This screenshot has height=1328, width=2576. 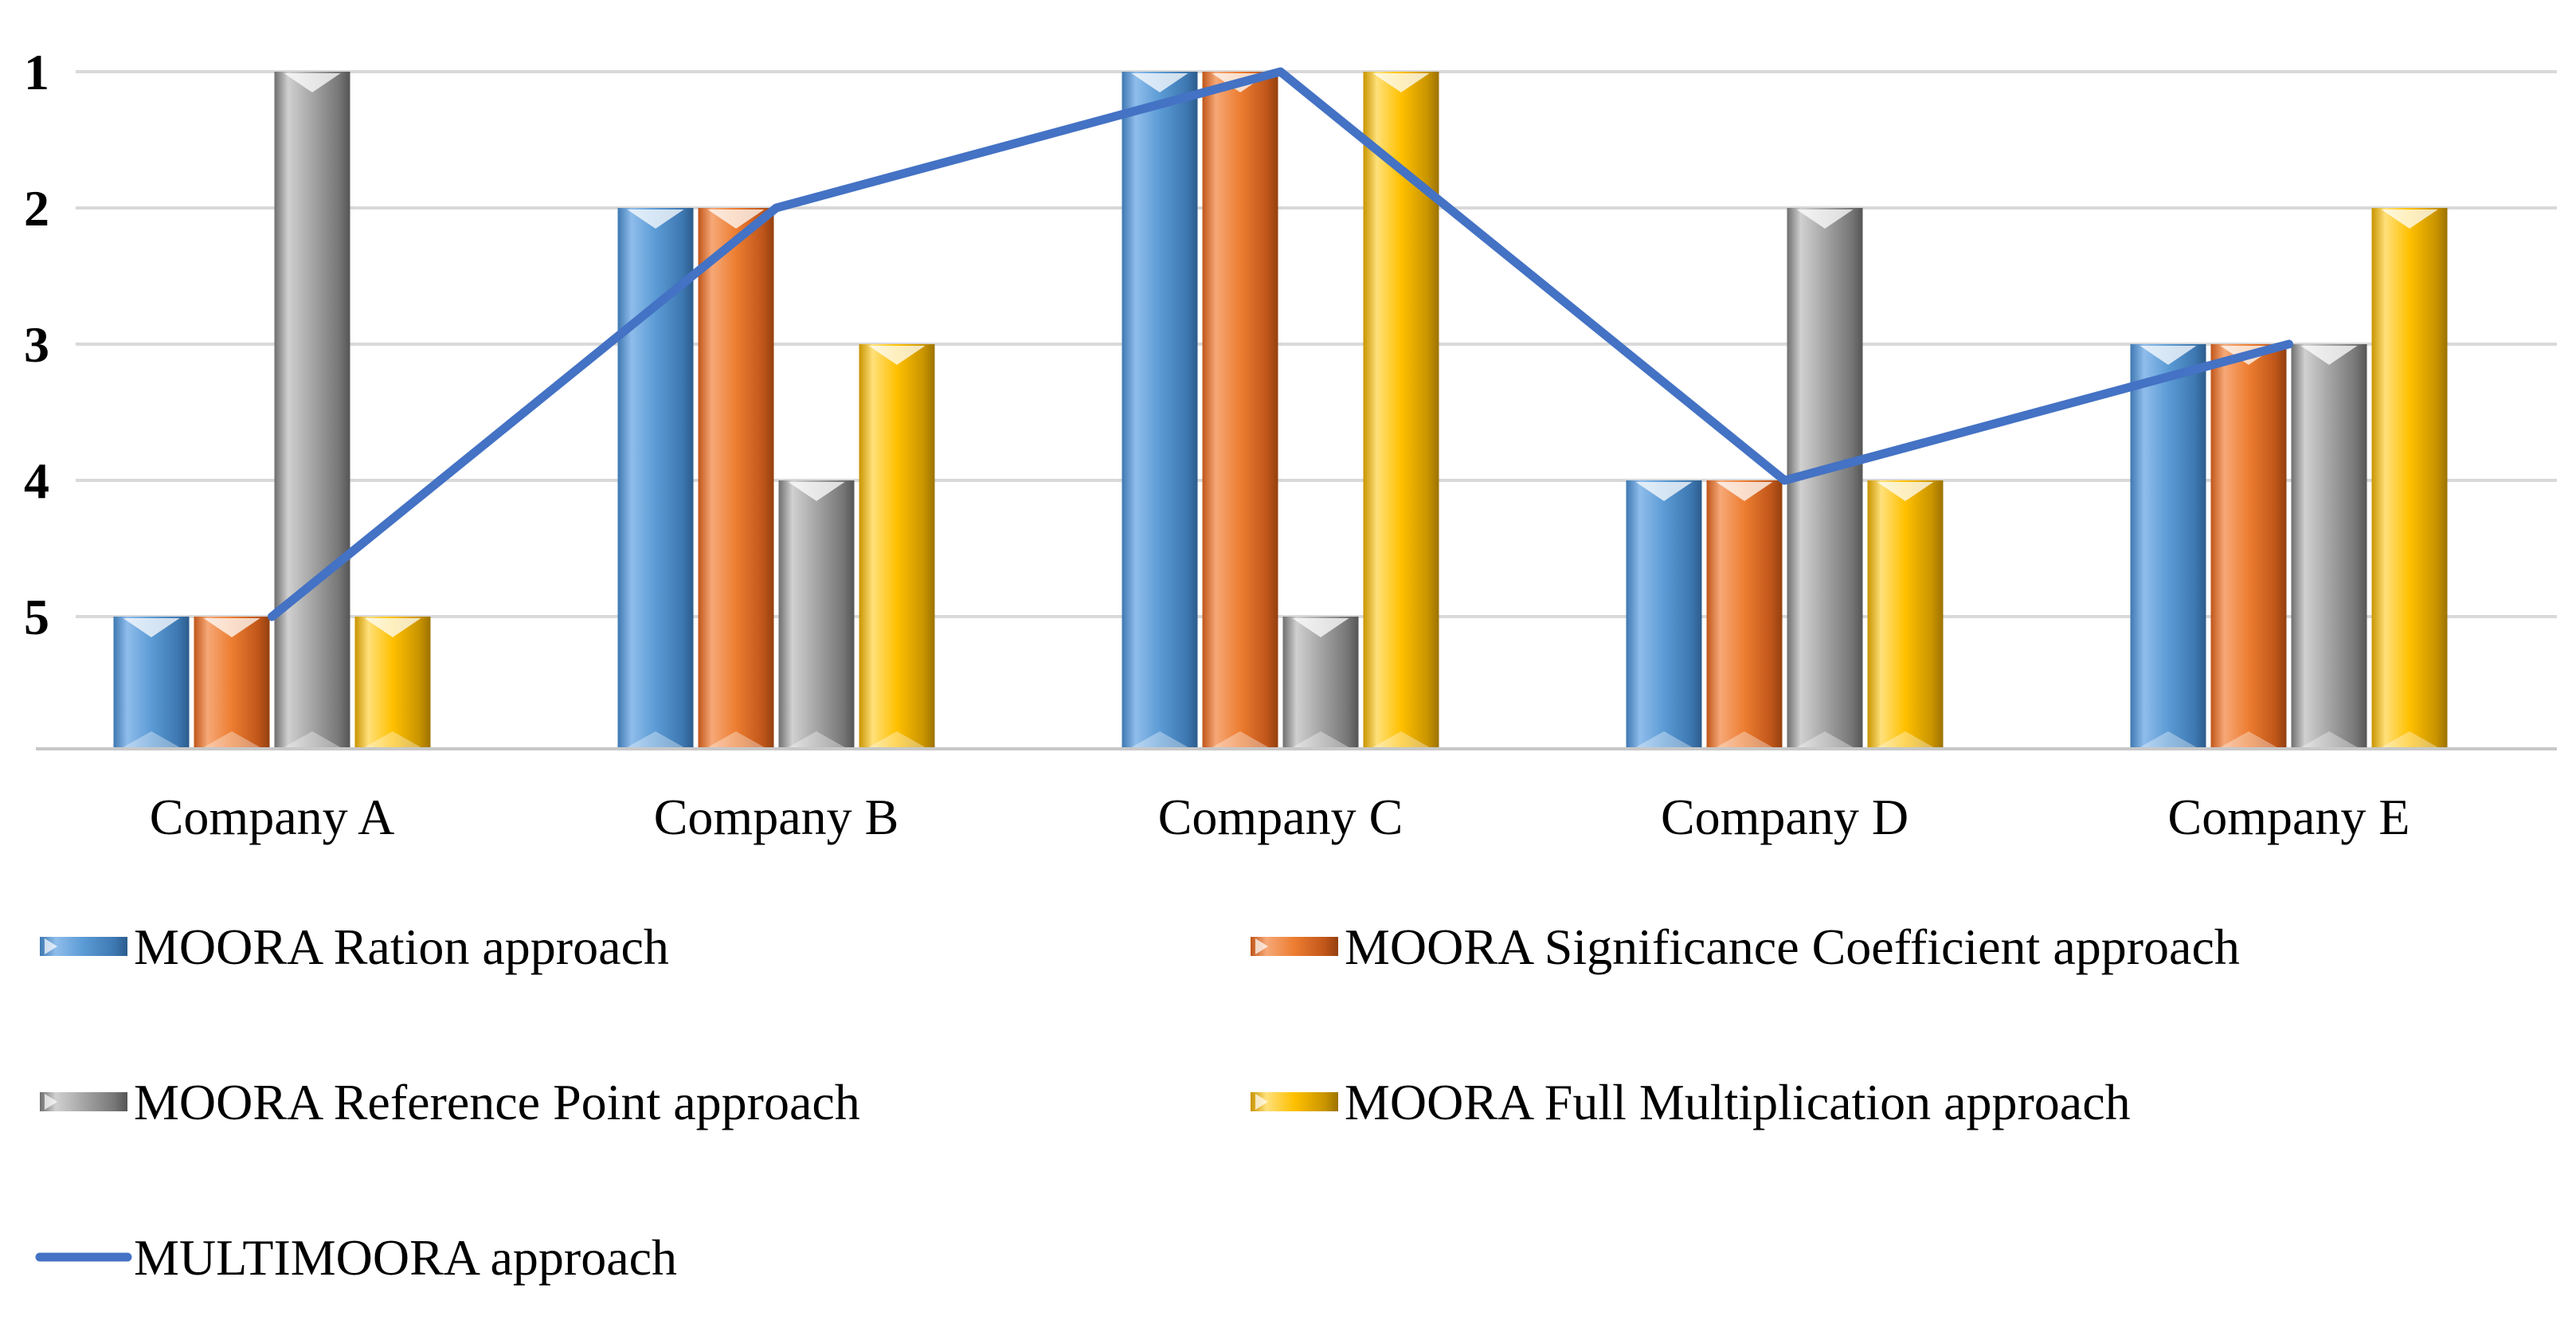 What do you see at coordinates (1160, 410) in the screenshot?
I see `bar-moora-ration-approach-company-c` at bounding box center [1160, 410].